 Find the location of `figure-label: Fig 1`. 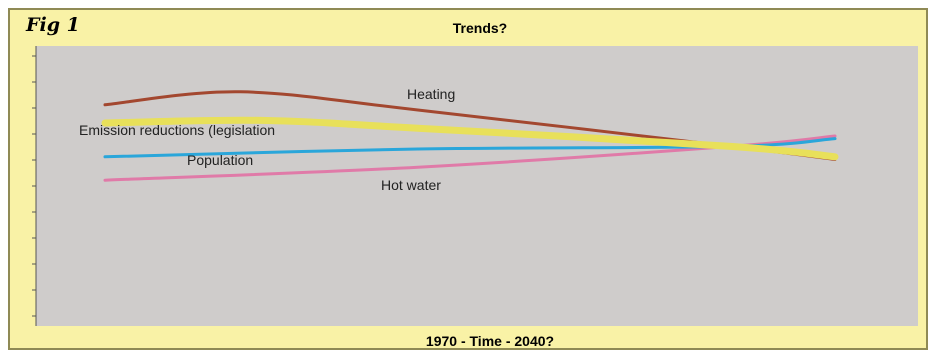

figure-label: Fig 1 is located at coordinates (53, 25).